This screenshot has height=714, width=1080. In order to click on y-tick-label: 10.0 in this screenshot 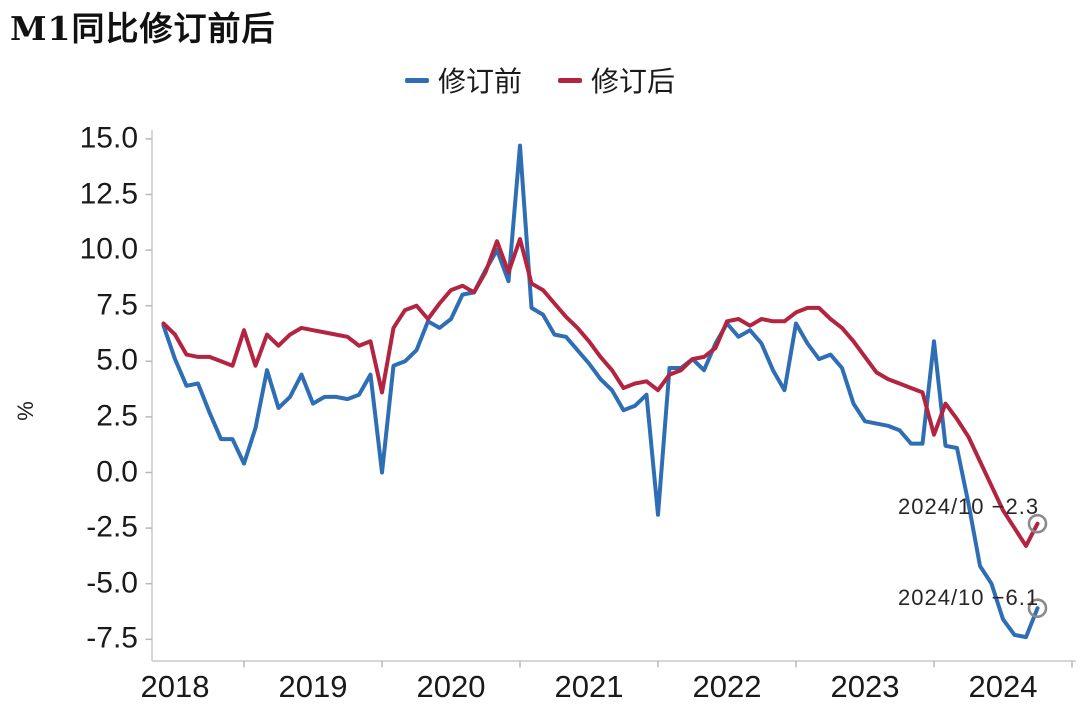, I will do `click(108, 249)`.